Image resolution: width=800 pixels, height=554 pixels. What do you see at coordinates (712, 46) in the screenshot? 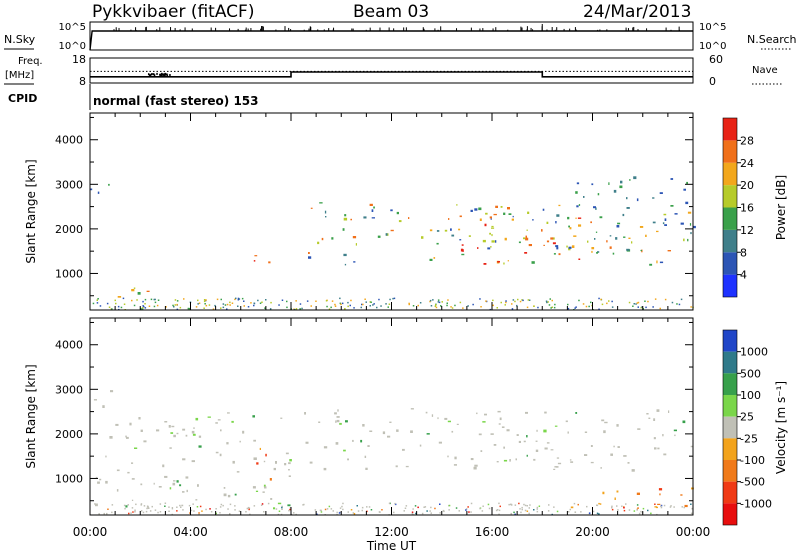
I see `noise-right-tick-label: 10^0` at bounding box center [712, 46].